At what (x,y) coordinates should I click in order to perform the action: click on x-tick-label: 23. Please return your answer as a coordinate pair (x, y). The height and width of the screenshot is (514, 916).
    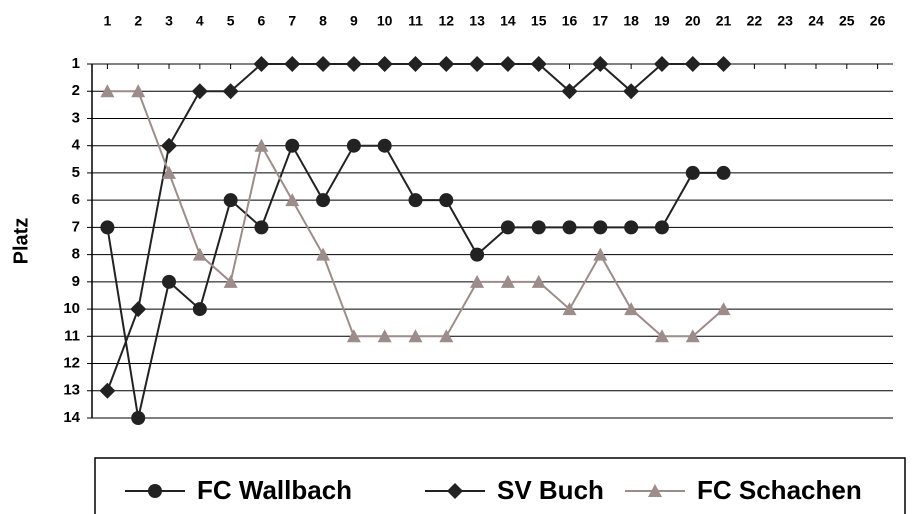
    Looking at the image, I should click on (785, 21).